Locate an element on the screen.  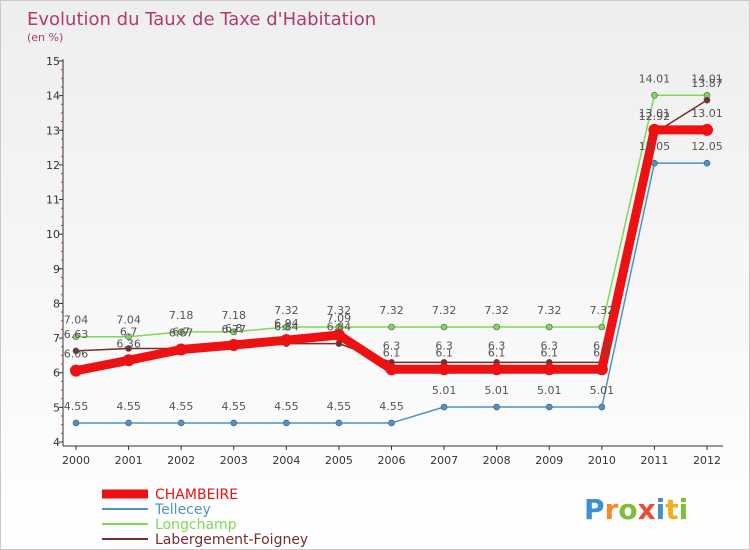
legend-label: CHAMBEIRE is located at coordinates (196, 495).